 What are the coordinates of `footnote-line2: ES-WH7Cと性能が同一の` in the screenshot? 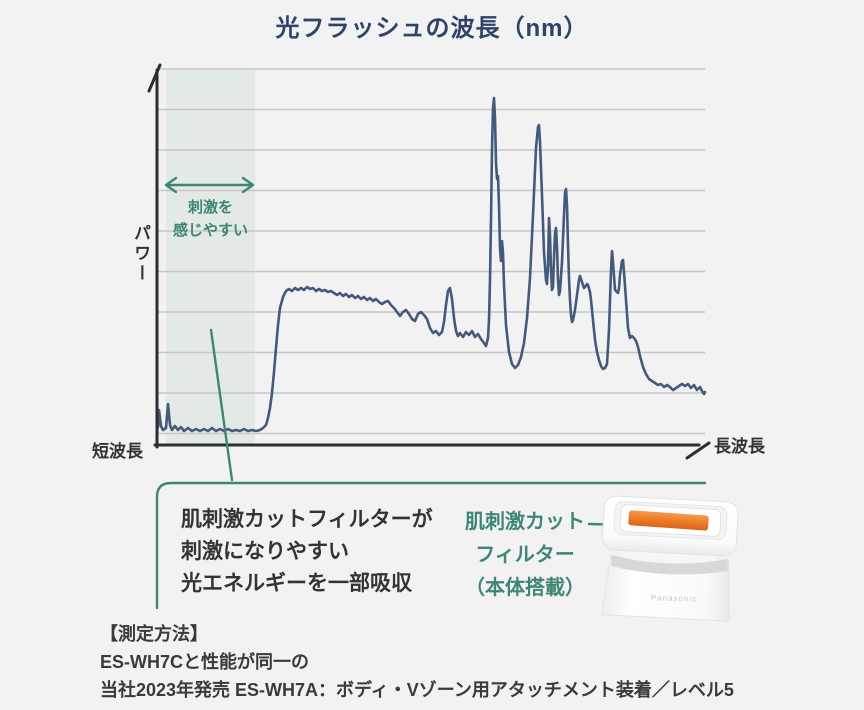 It's located at (205, 662).